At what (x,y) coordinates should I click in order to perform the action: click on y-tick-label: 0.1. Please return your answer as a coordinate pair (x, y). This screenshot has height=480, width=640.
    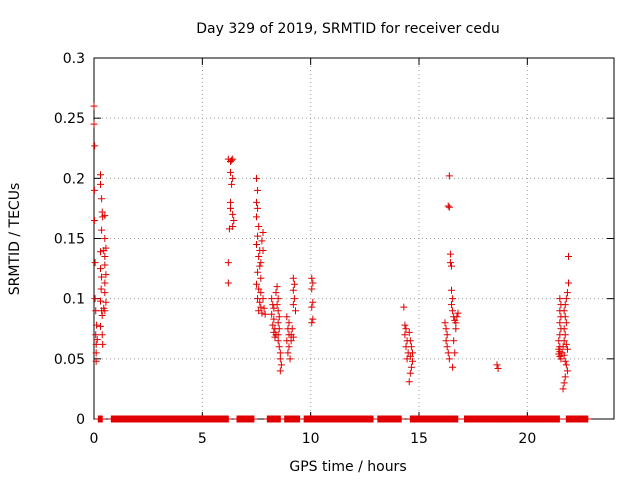
    Looking at the image, I should click on (74, 300).